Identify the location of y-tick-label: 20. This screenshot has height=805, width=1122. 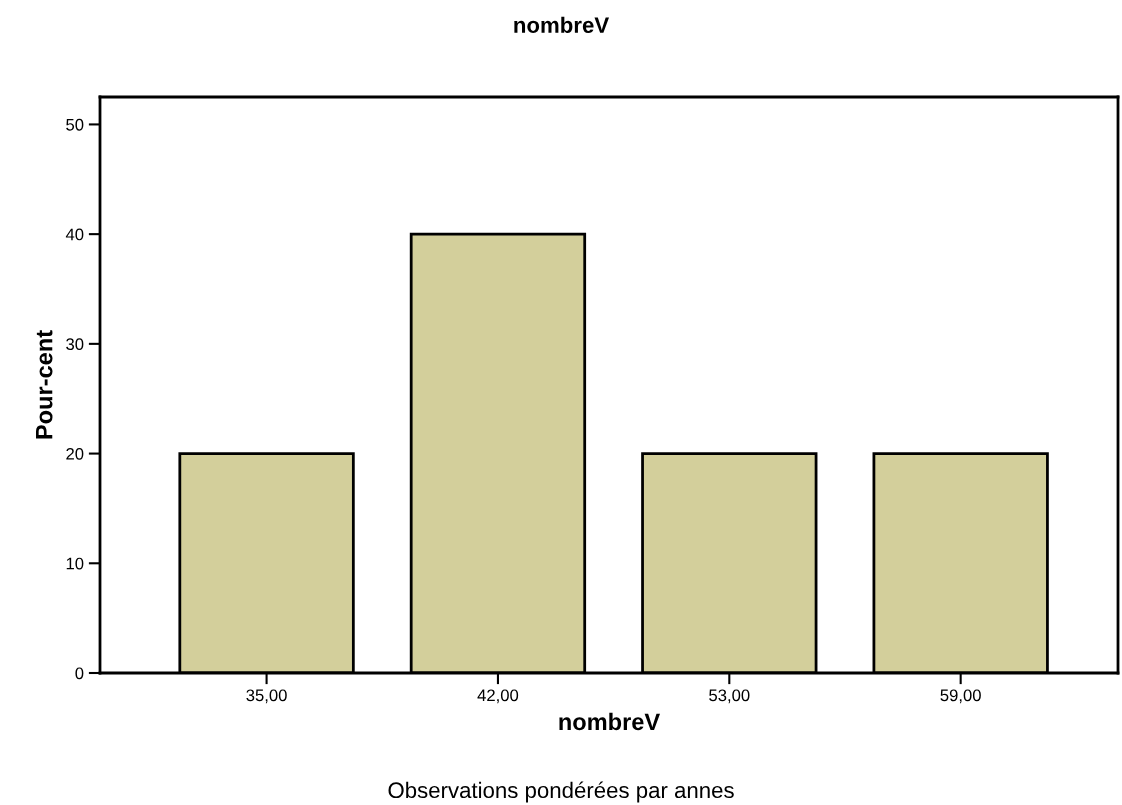
(75, 453).